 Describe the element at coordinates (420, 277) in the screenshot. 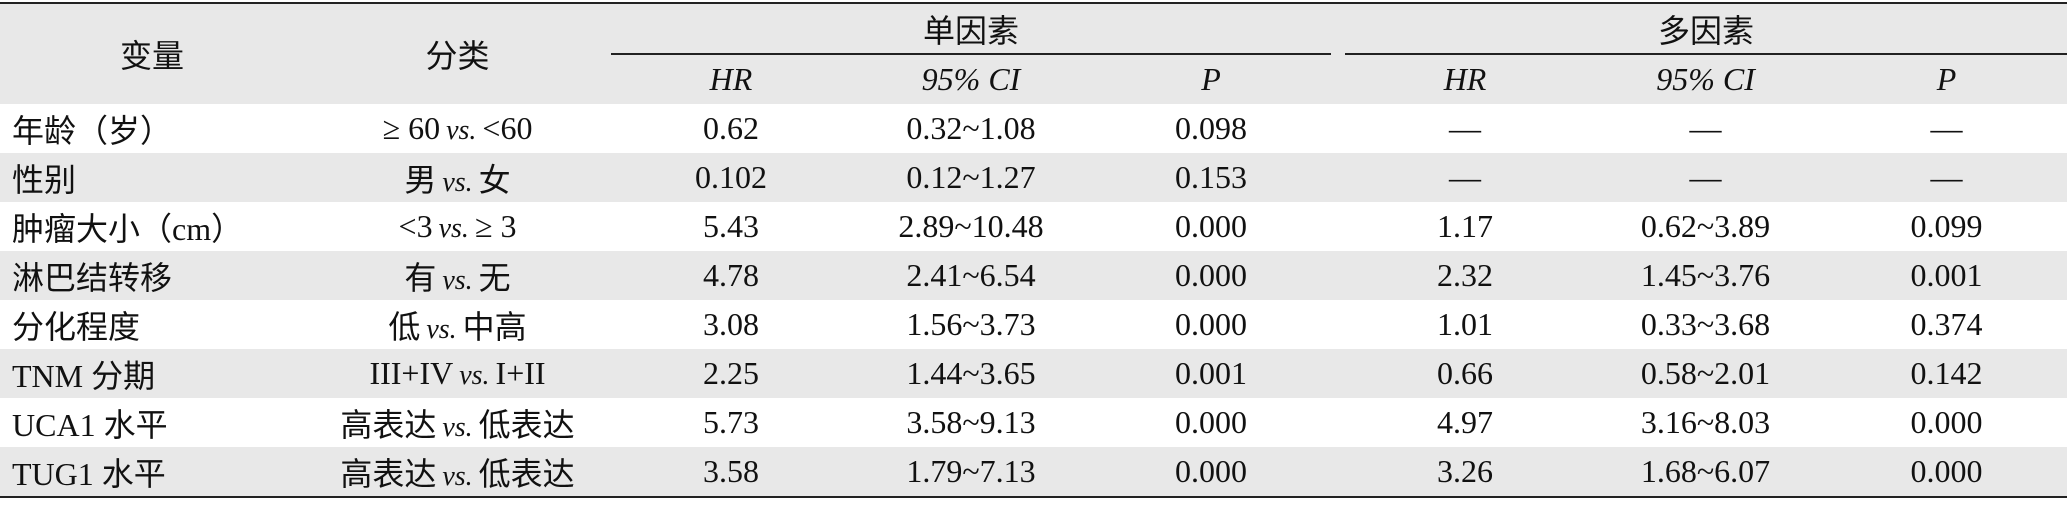

I see `category-part: 有` at that location.